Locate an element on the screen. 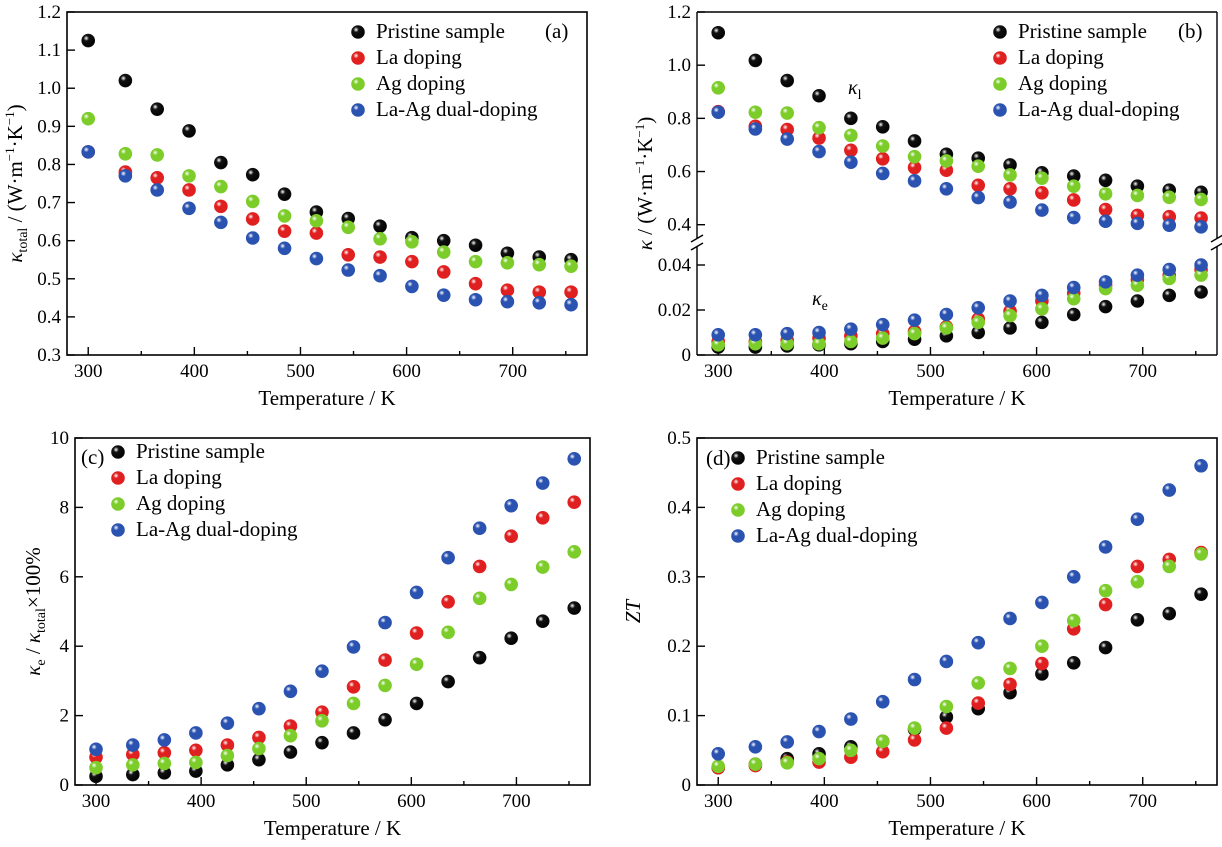 This screenshot has width=1222, height=847. x-tick-label: 300 is located at coordinates (718, 371).